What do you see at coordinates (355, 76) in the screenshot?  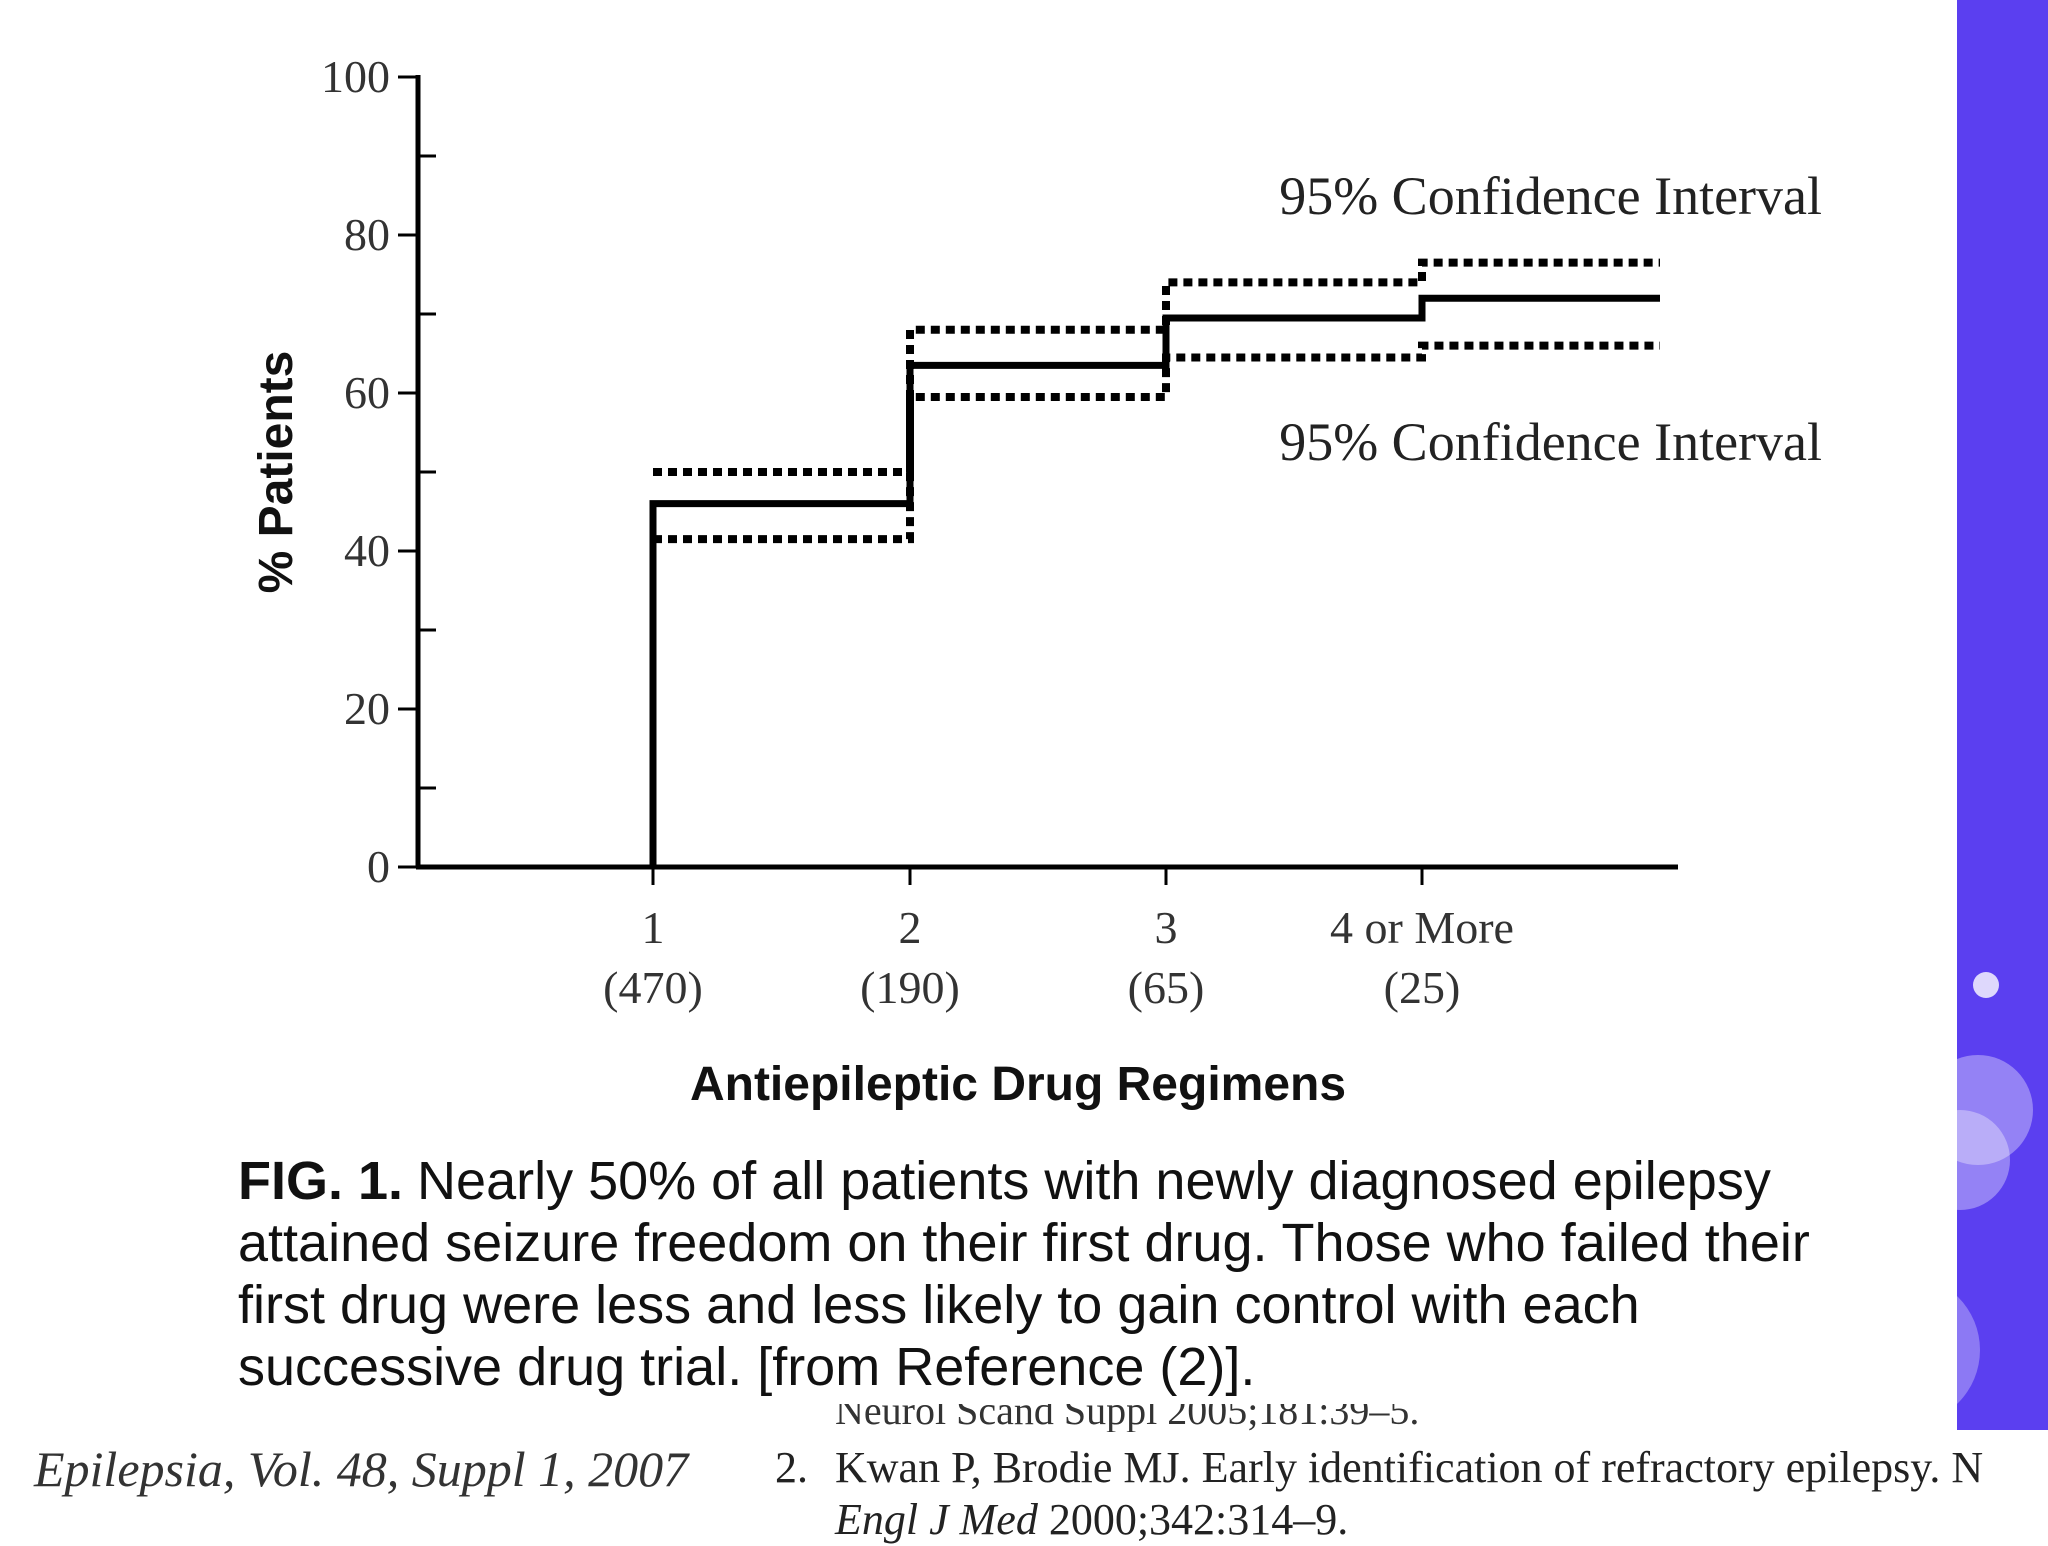 I see `y-tick-label: 100` at bounding box center [355, 76].